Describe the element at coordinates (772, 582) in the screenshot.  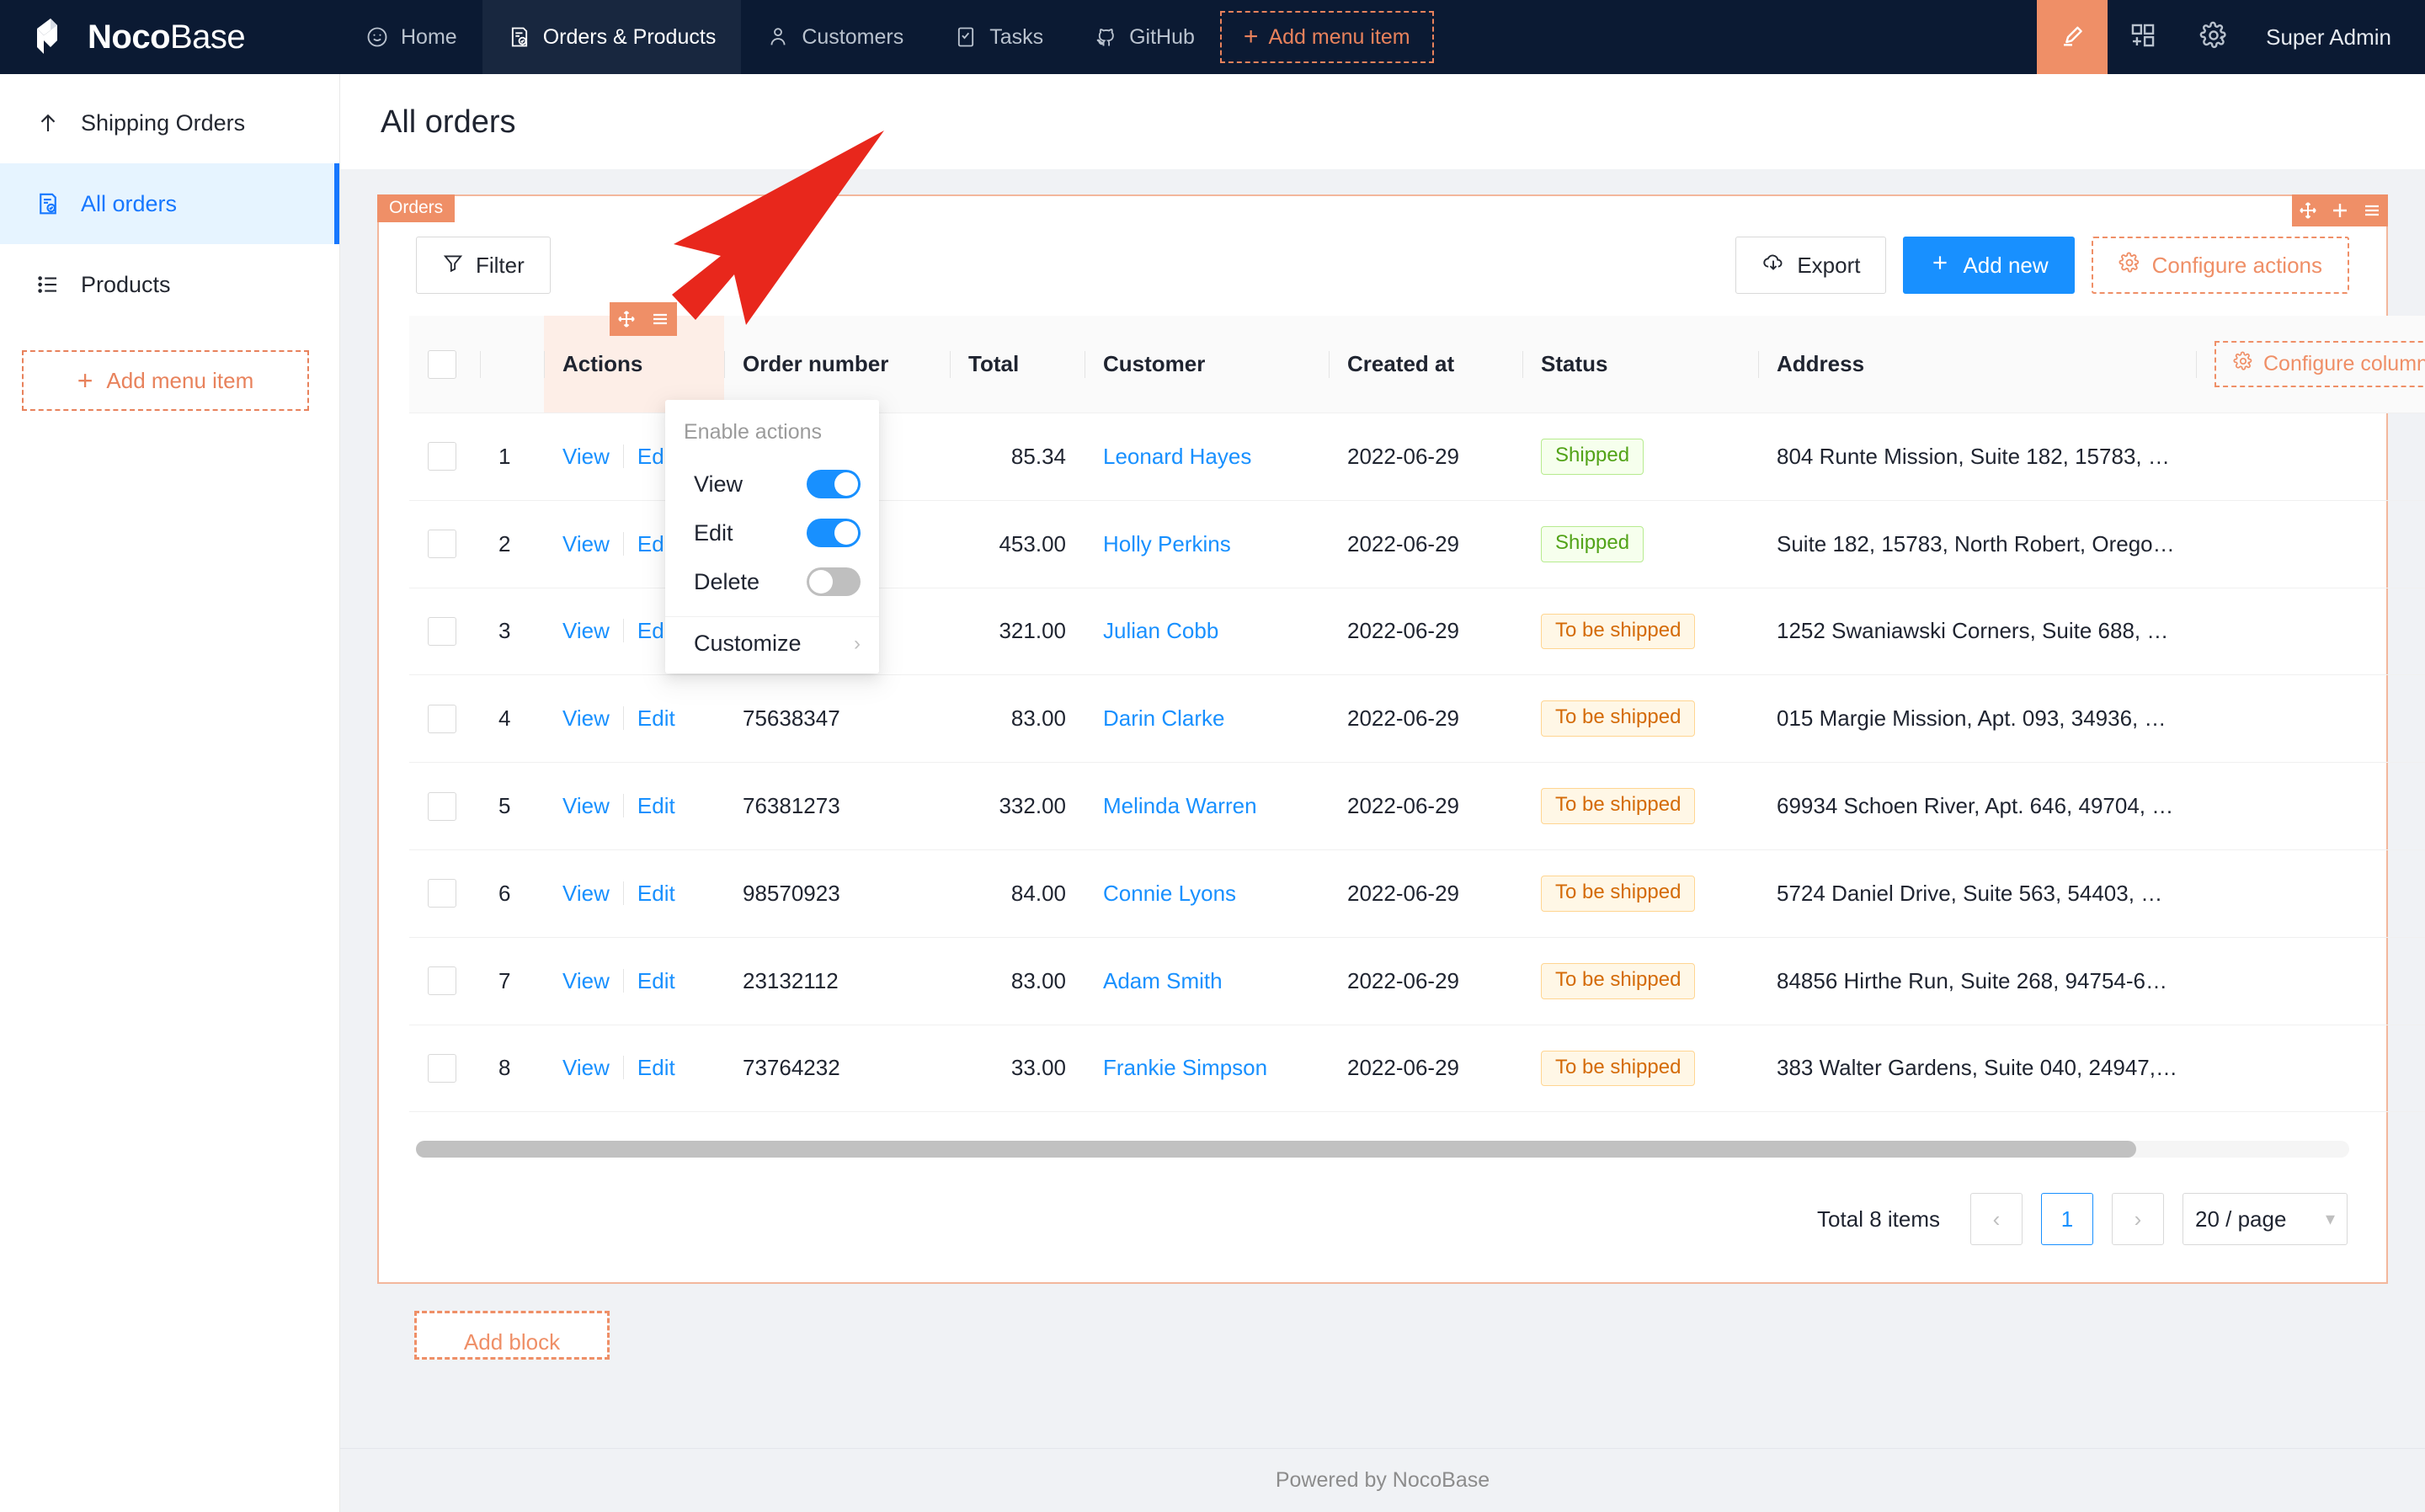
I see `enable-action-delete-row: Delete` at that location.